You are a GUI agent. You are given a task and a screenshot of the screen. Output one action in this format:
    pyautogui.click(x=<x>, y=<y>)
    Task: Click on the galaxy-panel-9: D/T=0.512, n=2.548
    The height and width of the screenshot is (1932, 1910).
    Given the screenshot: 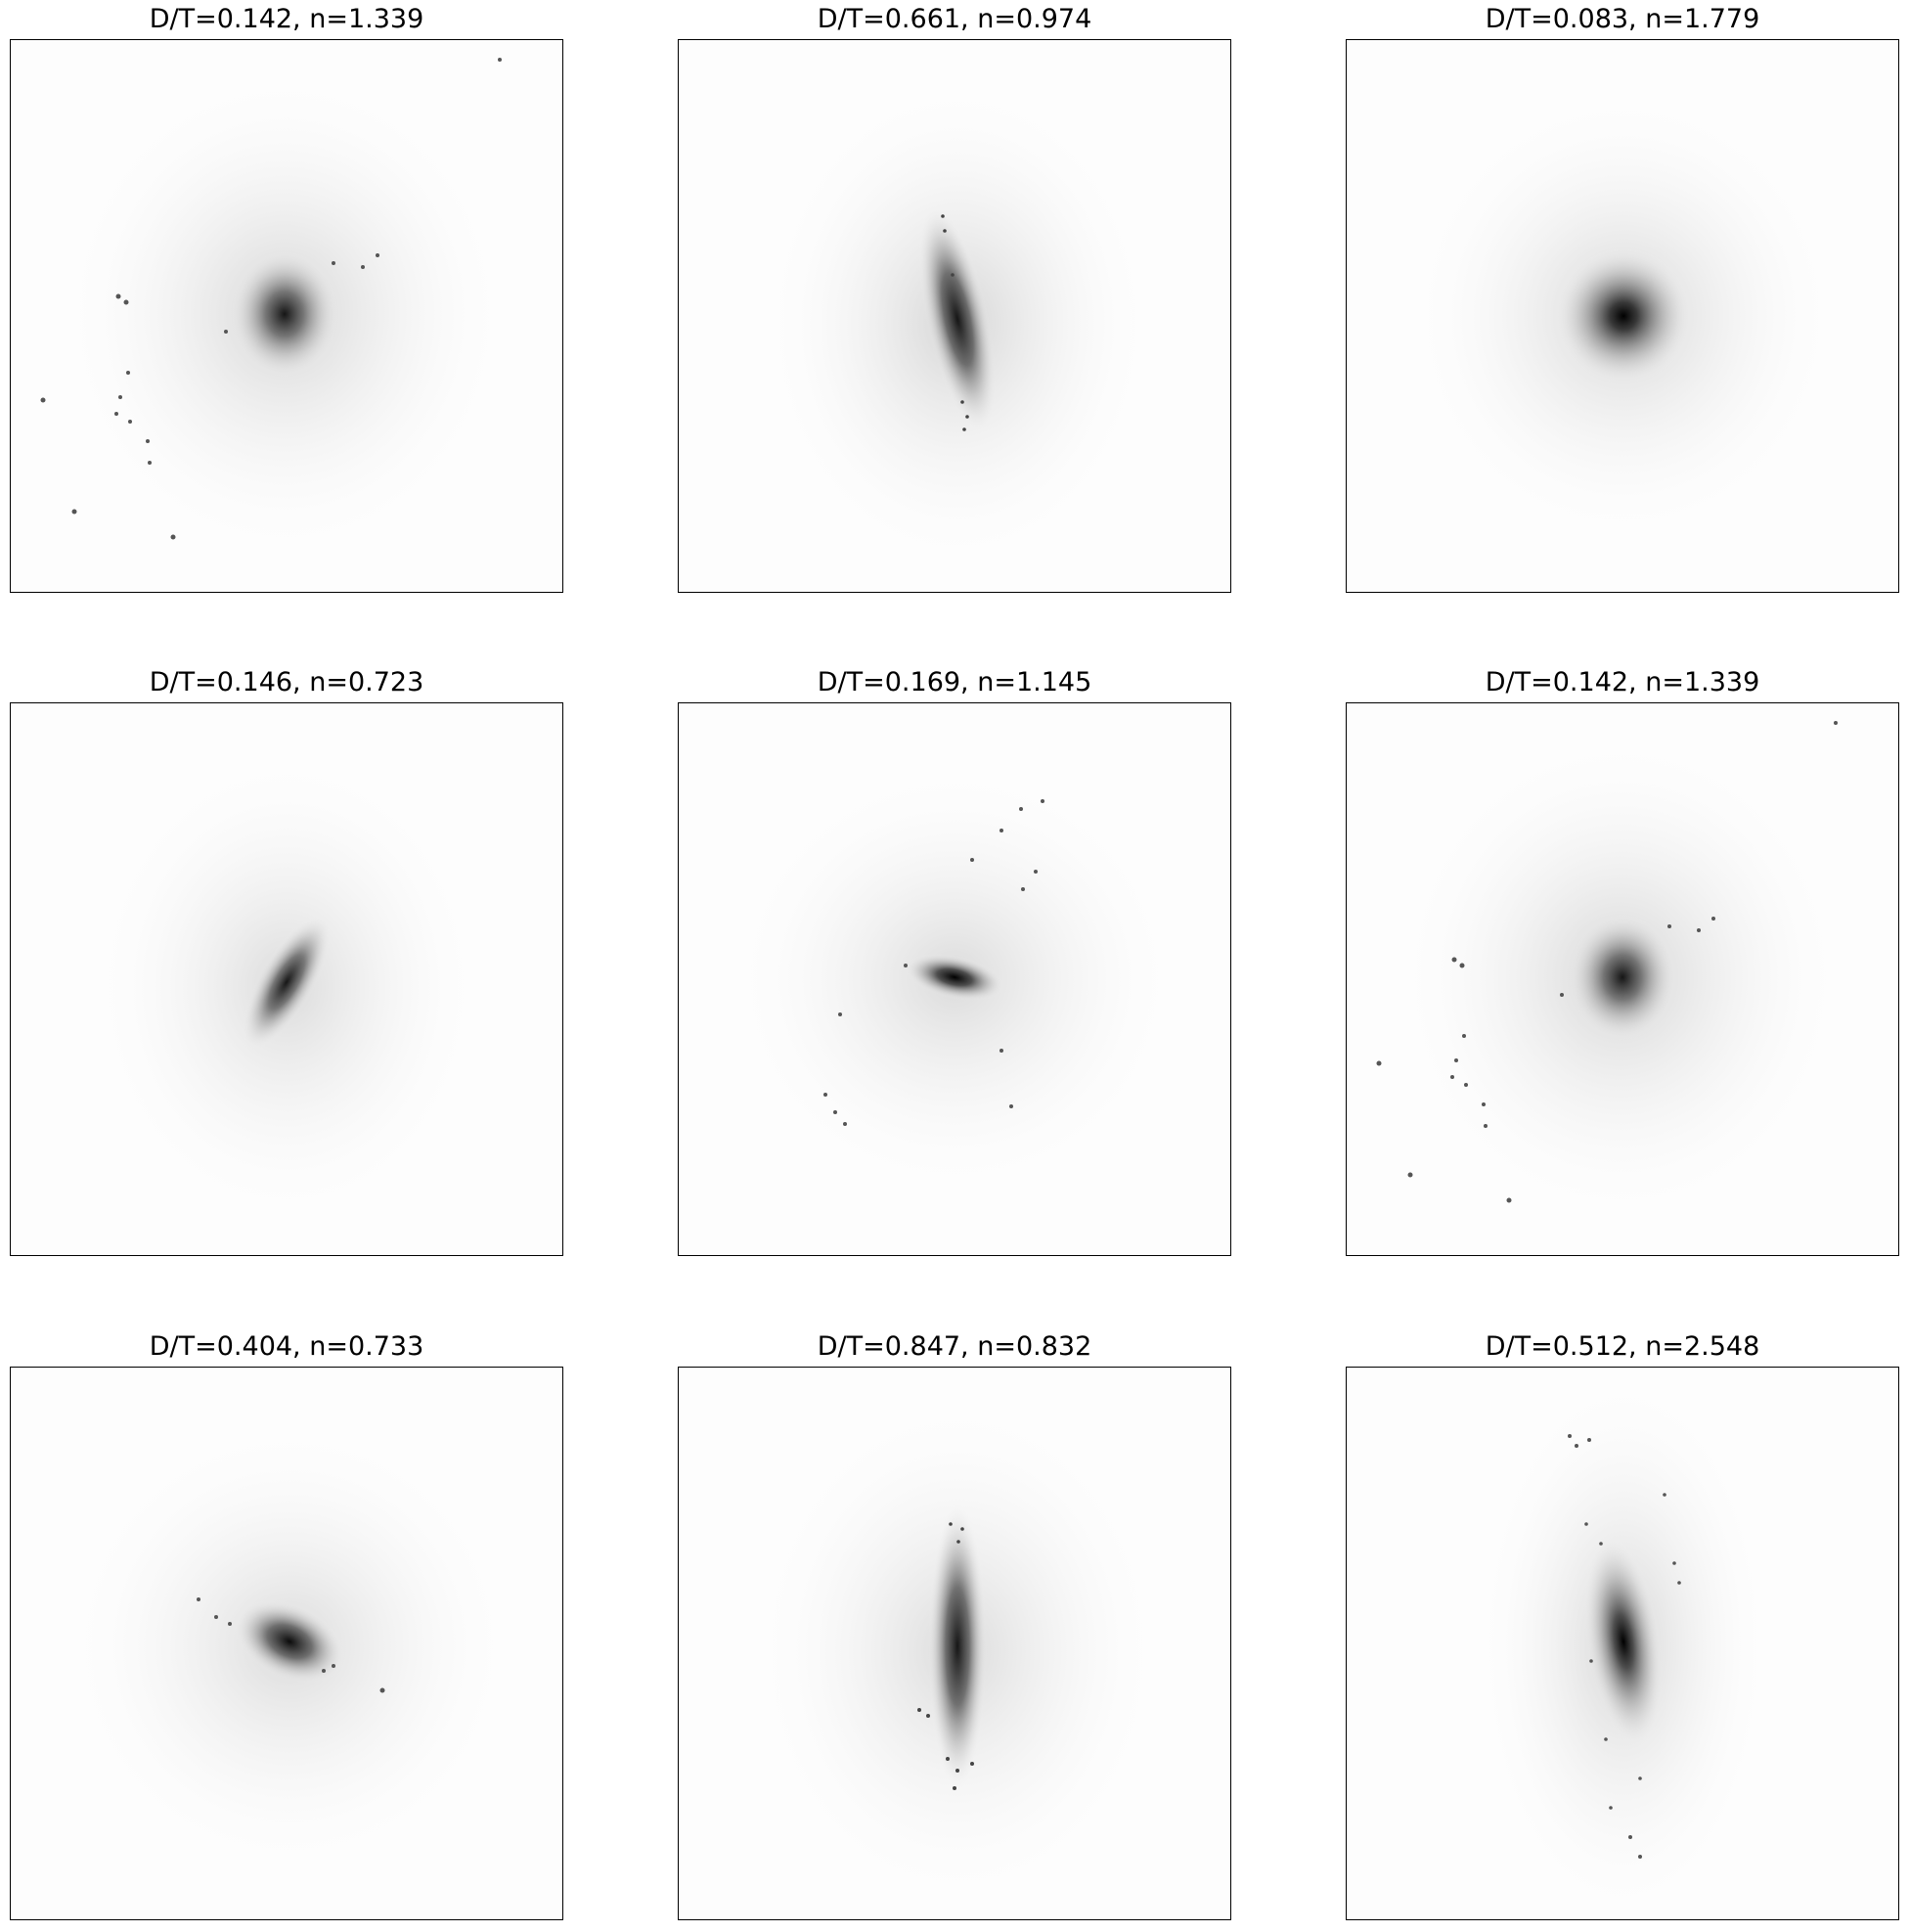 What is the action you would take?
    pyautogui.click(x=1623, y=1623)
    